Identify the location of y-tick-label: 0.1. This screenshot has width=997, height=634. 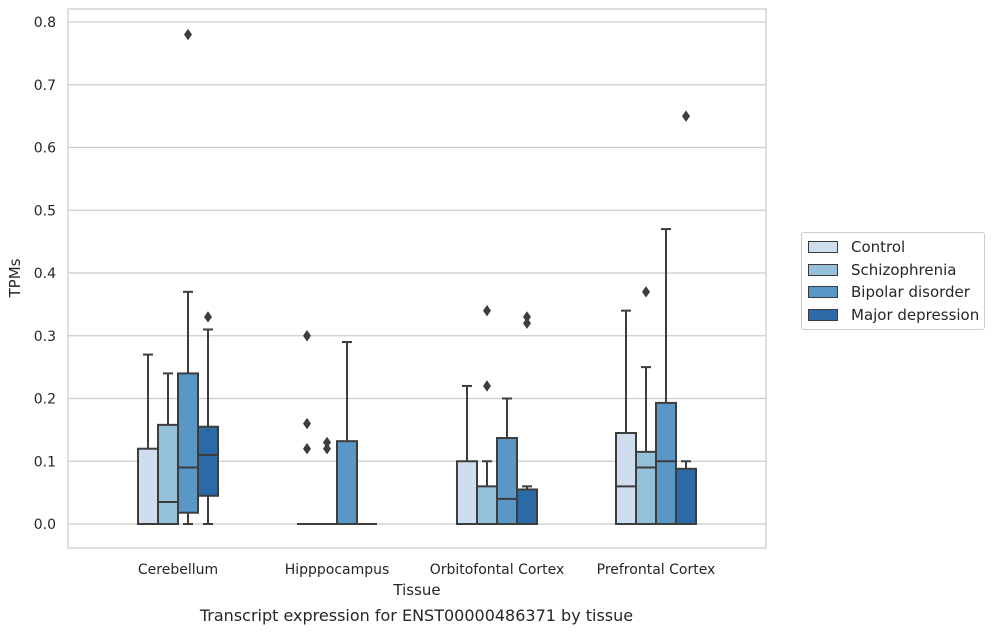
(45, 462).